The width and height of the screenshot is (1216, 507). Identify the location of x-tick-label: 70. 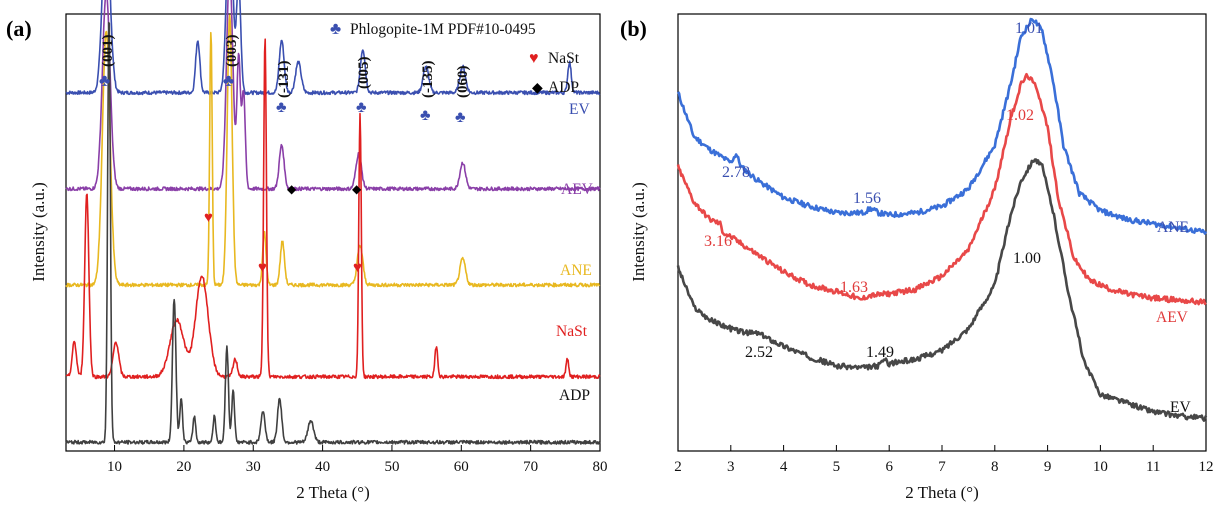
(530, 467).